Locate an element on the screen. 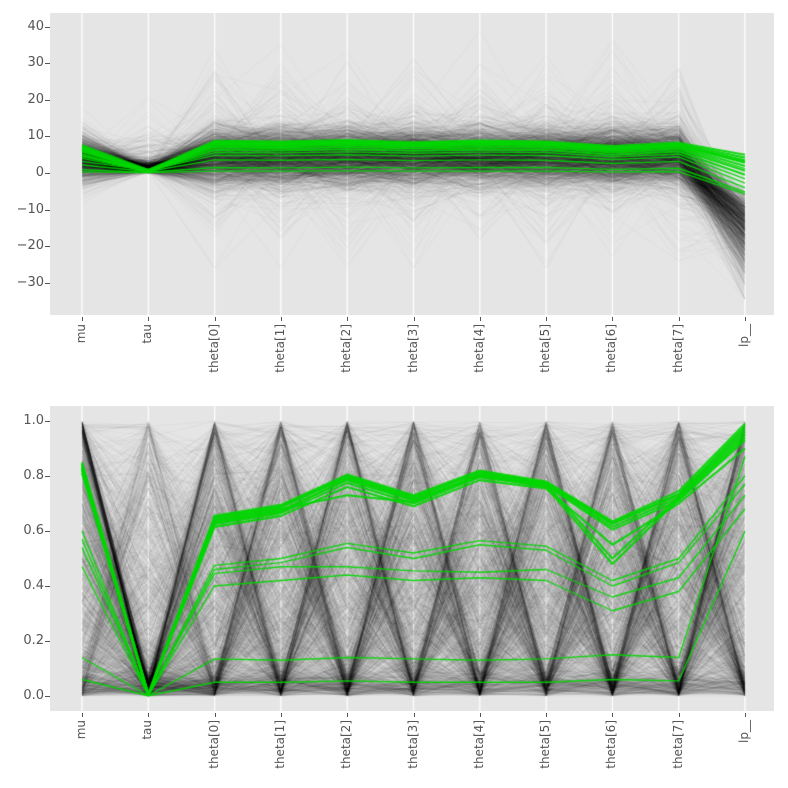 This screenshot has height=788, width=788. top-ytick-label: 40 is located at coordinates (35, 26).